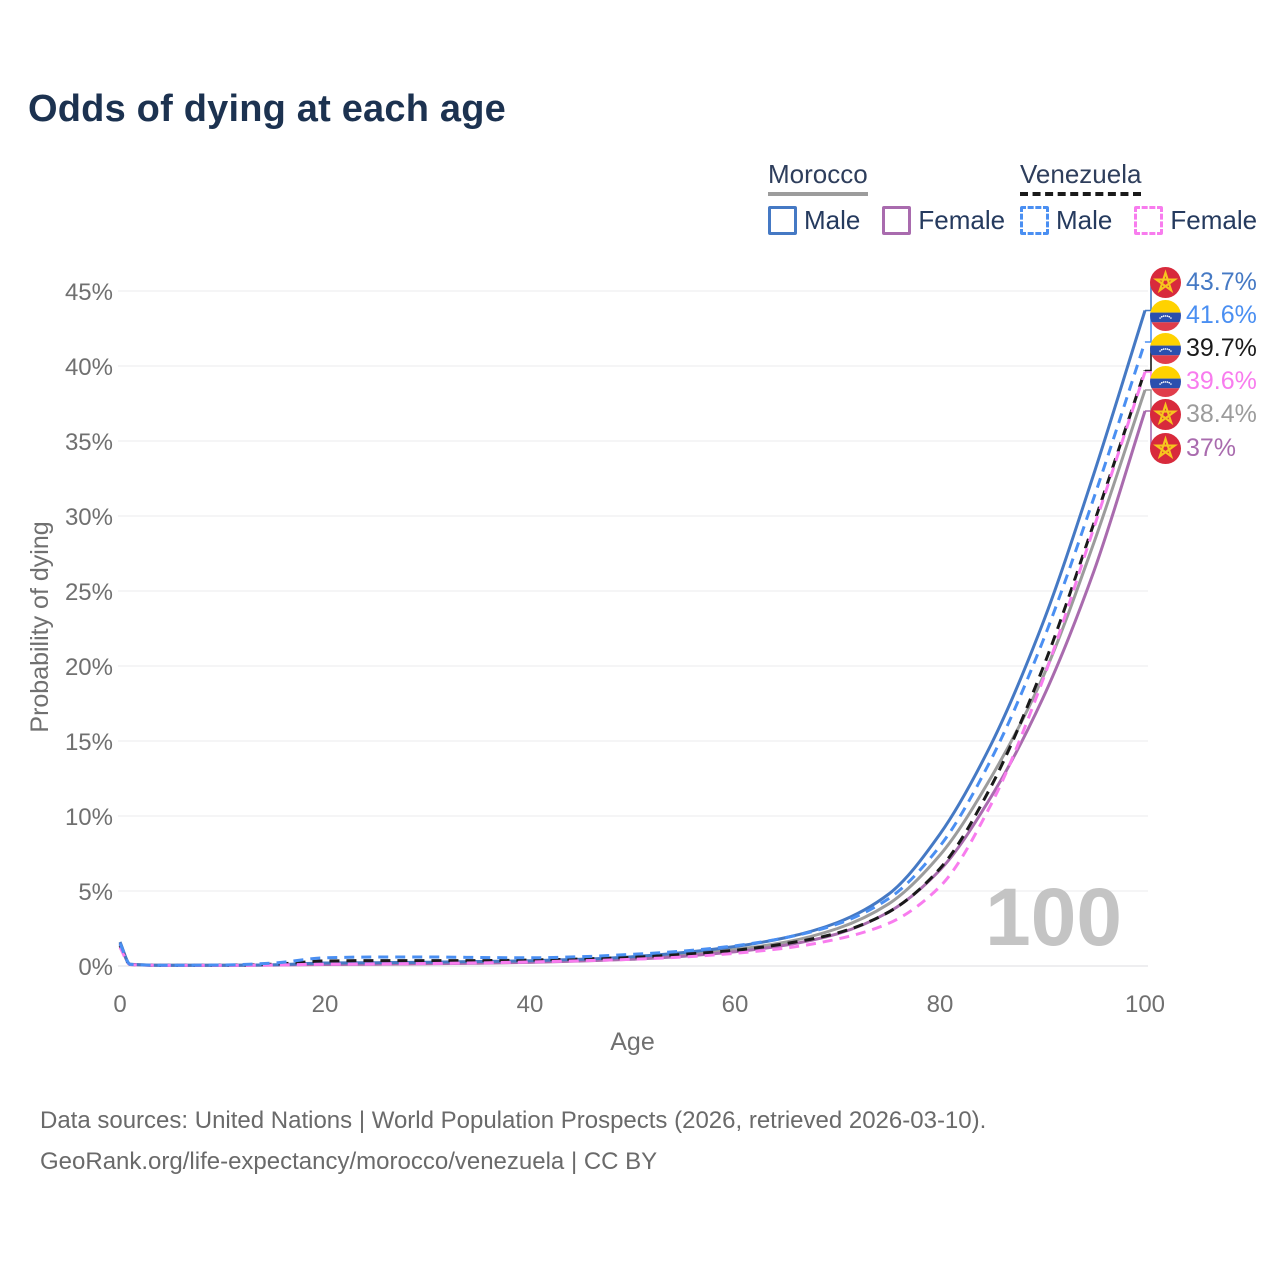  I want to click on x-tick-label: 0, so click(119, 1004).